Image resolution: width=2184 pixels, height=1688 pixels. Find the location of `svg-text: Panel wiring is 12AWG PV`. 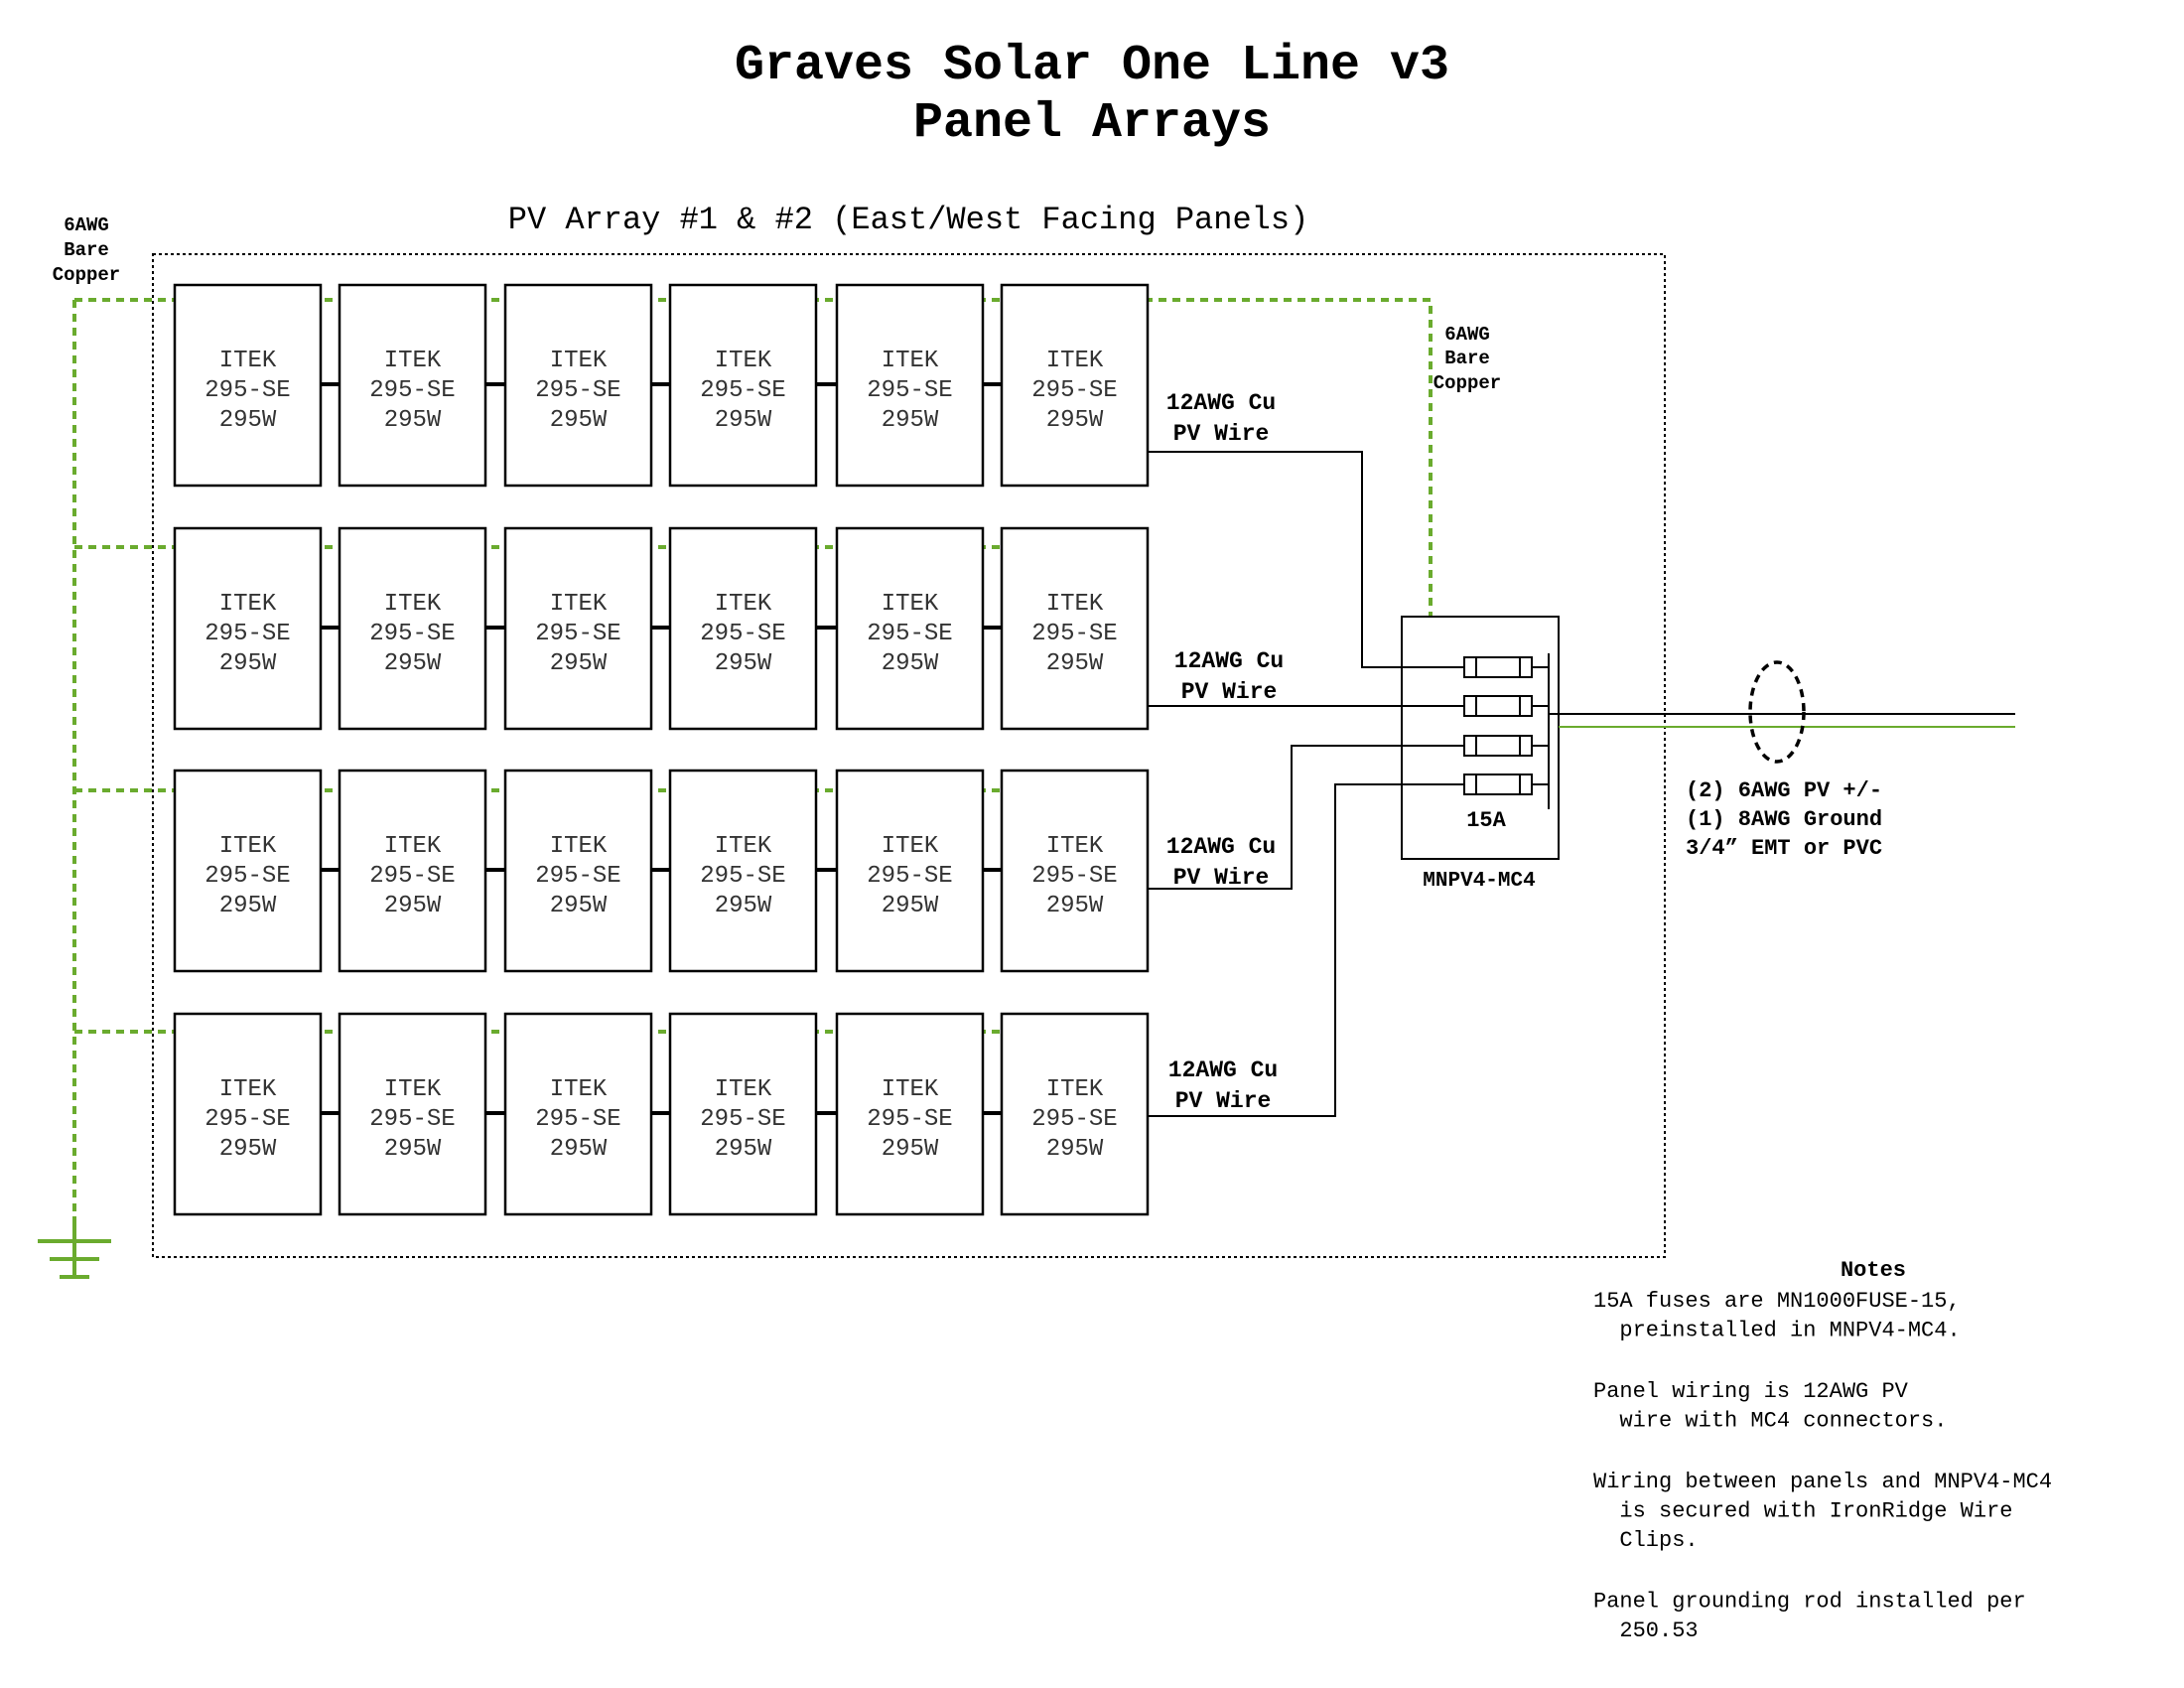

svg-text: Panel wiring is 12AWG PV is located at coordinates (1751, 1391).